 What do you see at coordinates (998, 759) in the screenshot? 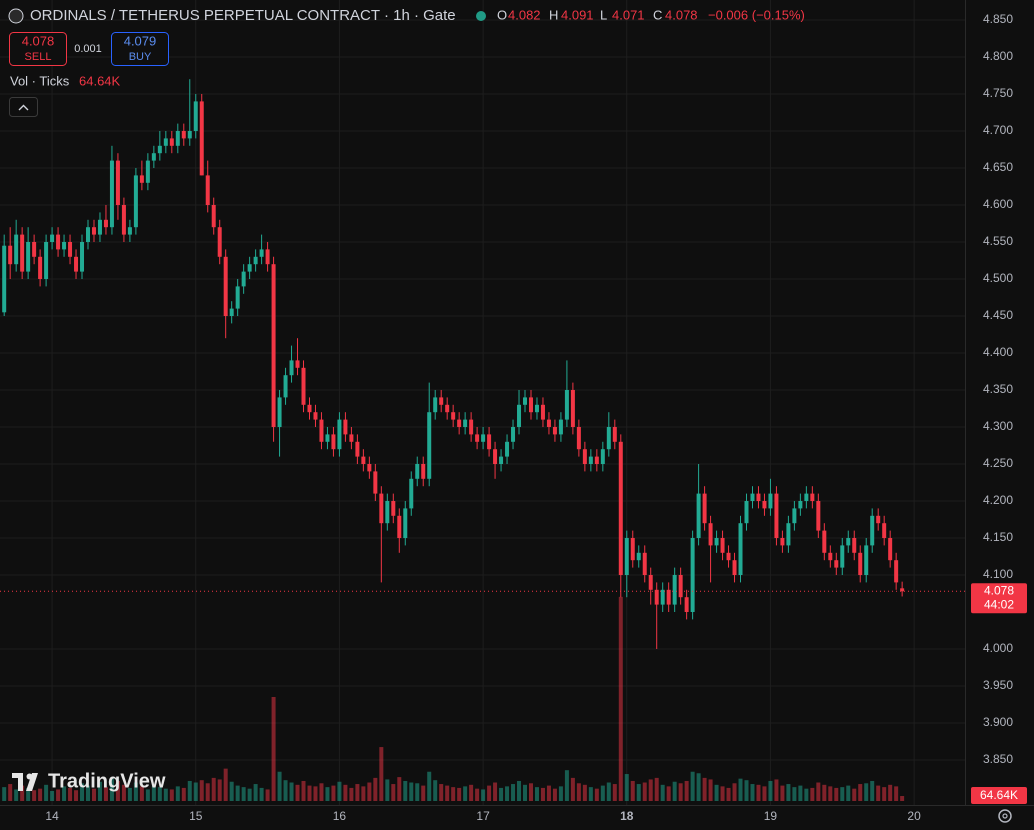
I see `y-tick-label: 3.850` at bounding box center [998, 759].